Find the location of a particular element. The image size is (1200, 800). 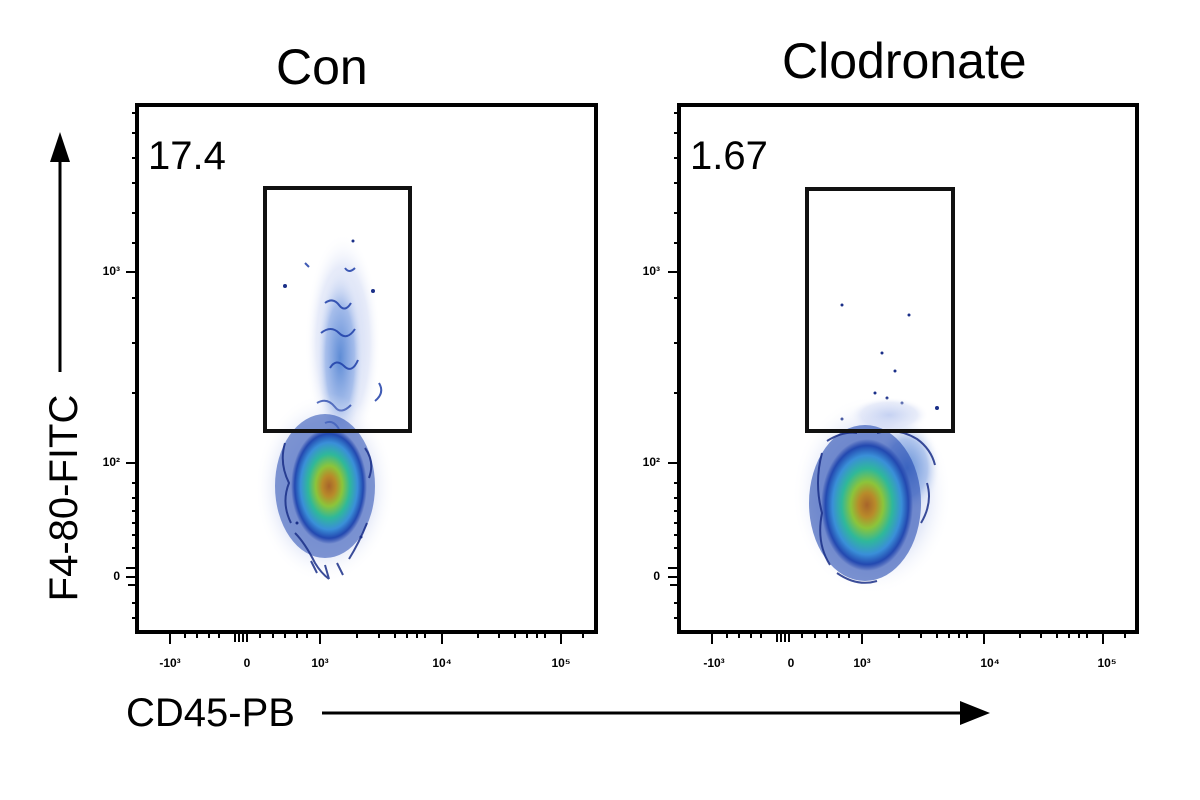

y-axis-arrow-icon is located at coordinates (60, 252).